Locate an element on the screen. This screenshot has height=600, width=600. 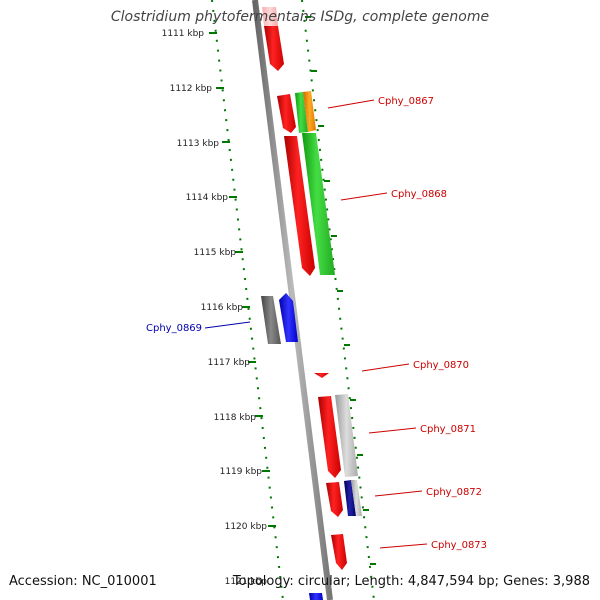
tick-label: 1116 kbp is located at coordinates (222, 308).